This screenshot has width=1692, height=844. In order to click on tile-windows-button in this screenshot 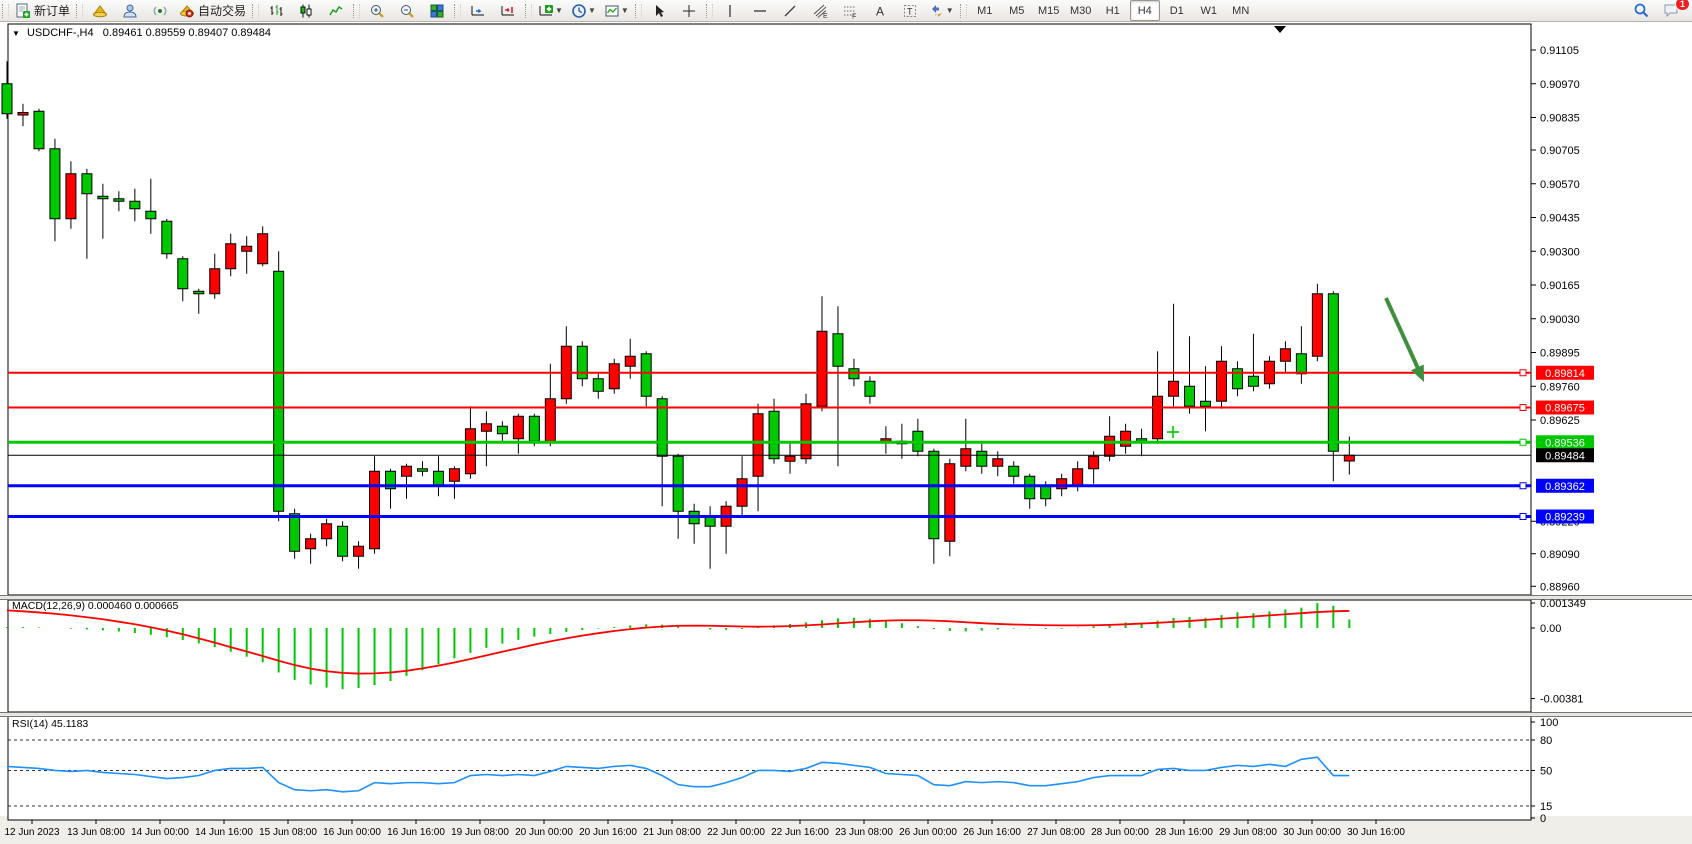, I will do `click(437, 10)`.